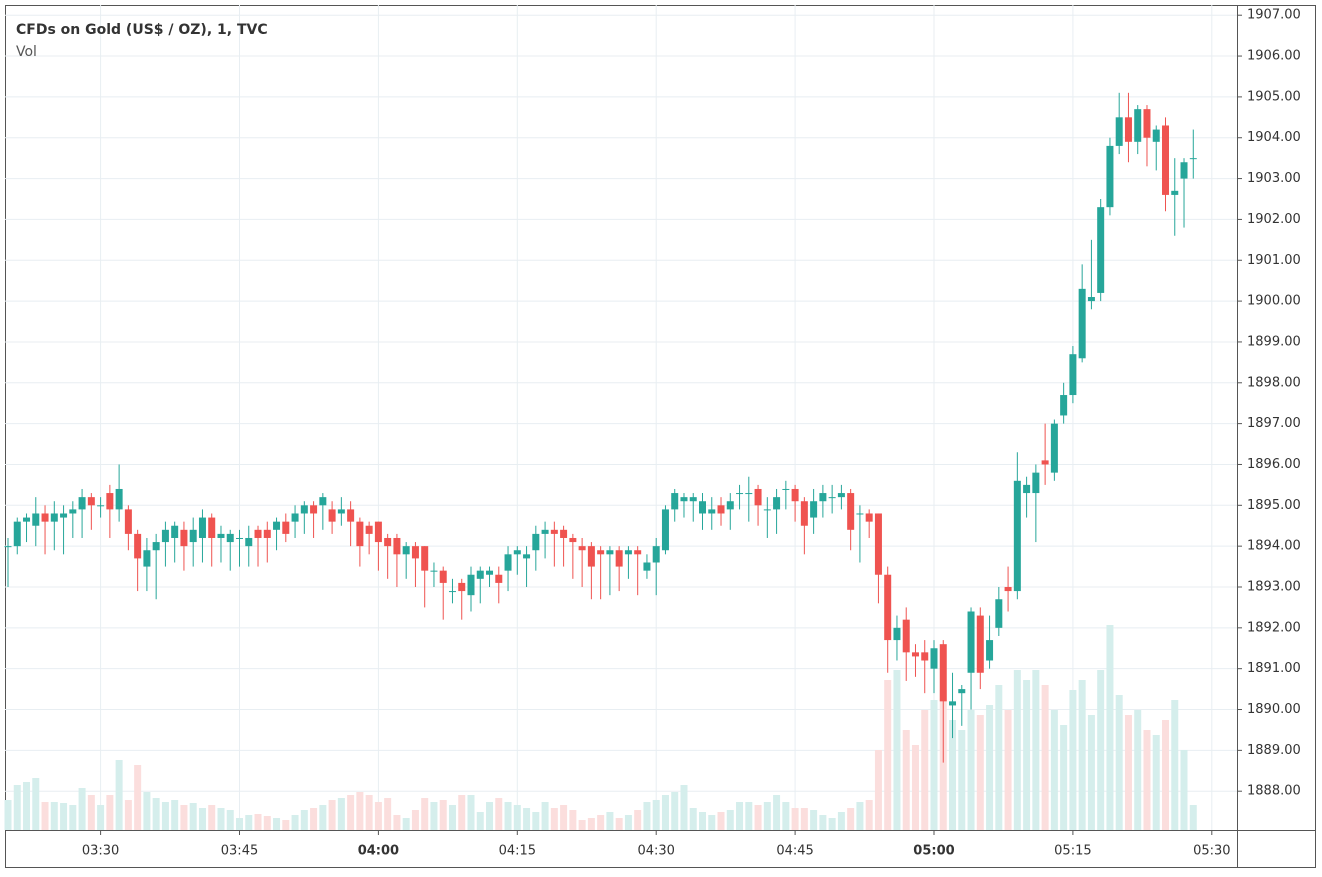  I want to click on x-tick-label: 04:45, so click(794, 851).